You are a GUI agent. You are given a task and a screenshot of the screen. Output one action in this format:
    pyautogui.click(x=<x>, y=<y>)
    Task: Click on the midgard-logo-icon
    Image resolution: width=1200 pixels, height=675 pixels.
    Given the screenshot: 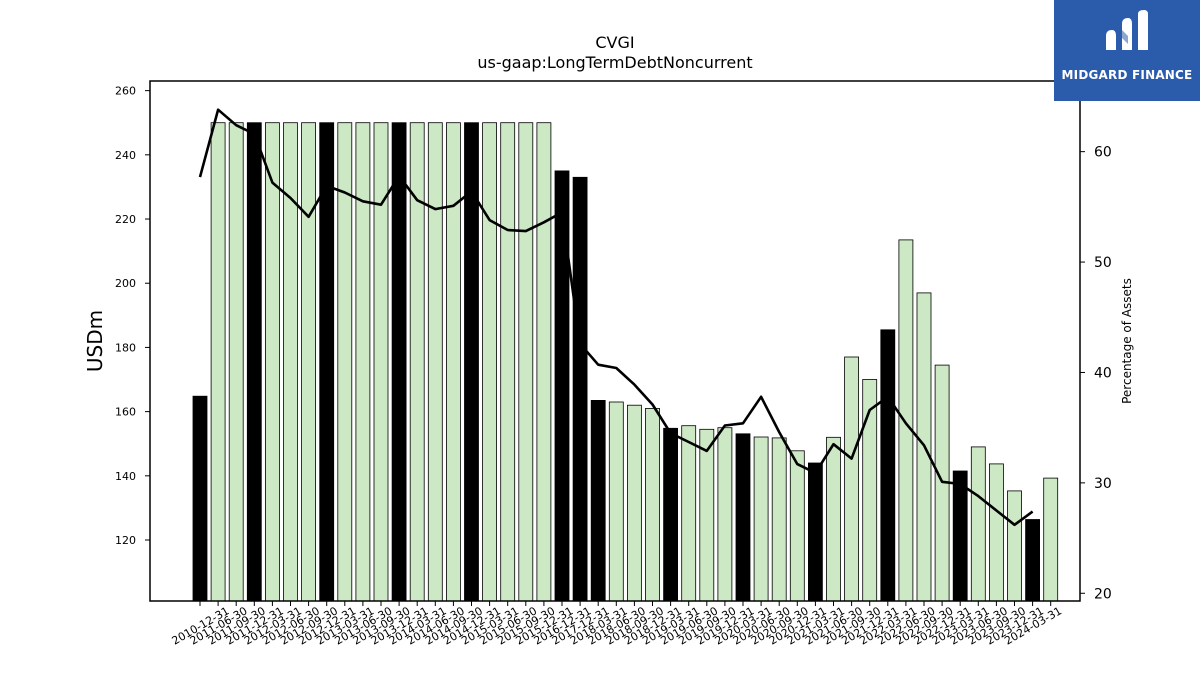 What is the action you would take?
    pyautogui.click(x=1127, y=30)
    